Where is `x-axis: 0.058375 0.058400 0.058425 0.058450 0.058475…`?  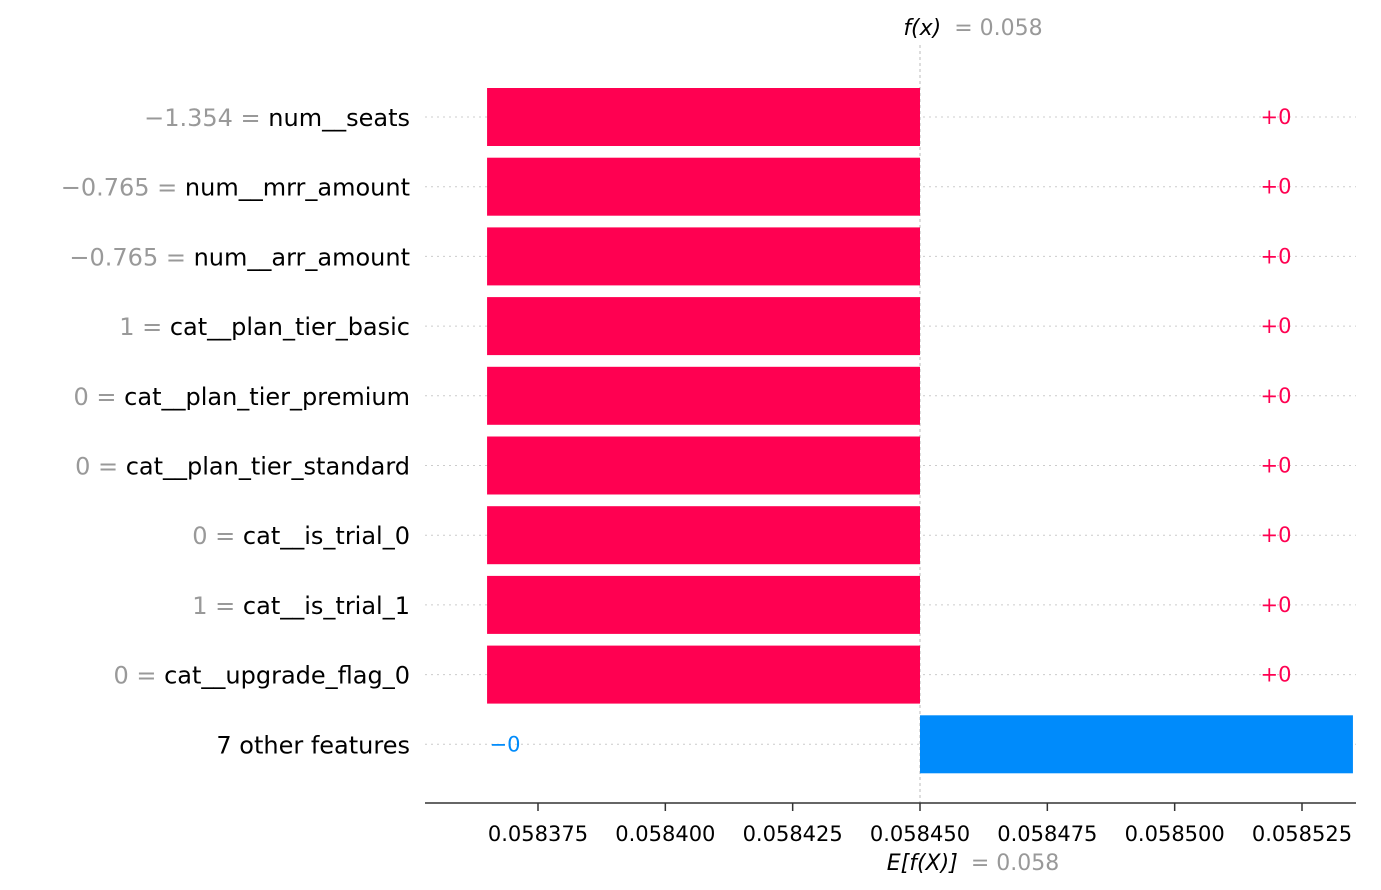
x-axis: 0.058375 0.058400 0.058425 0.058450 0.058475… is located at coordinates (890, 824).